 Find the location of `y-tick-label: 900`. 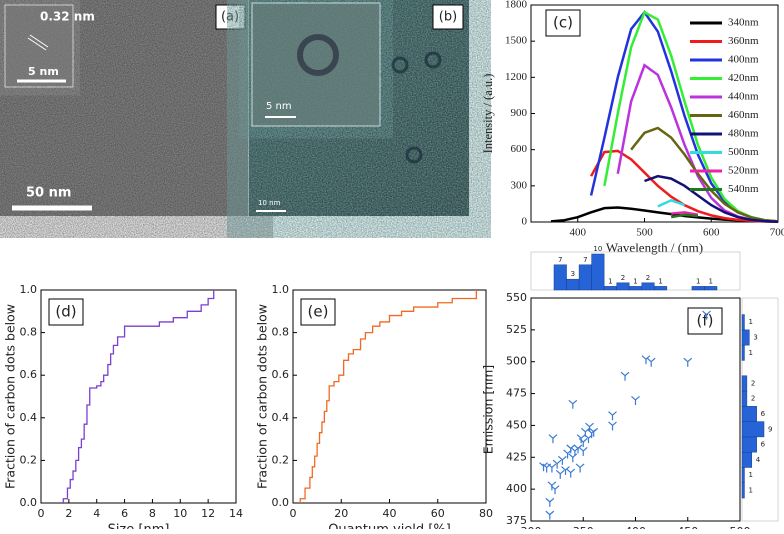

y-tick-label: 900 is located at coordinates (519, 113).